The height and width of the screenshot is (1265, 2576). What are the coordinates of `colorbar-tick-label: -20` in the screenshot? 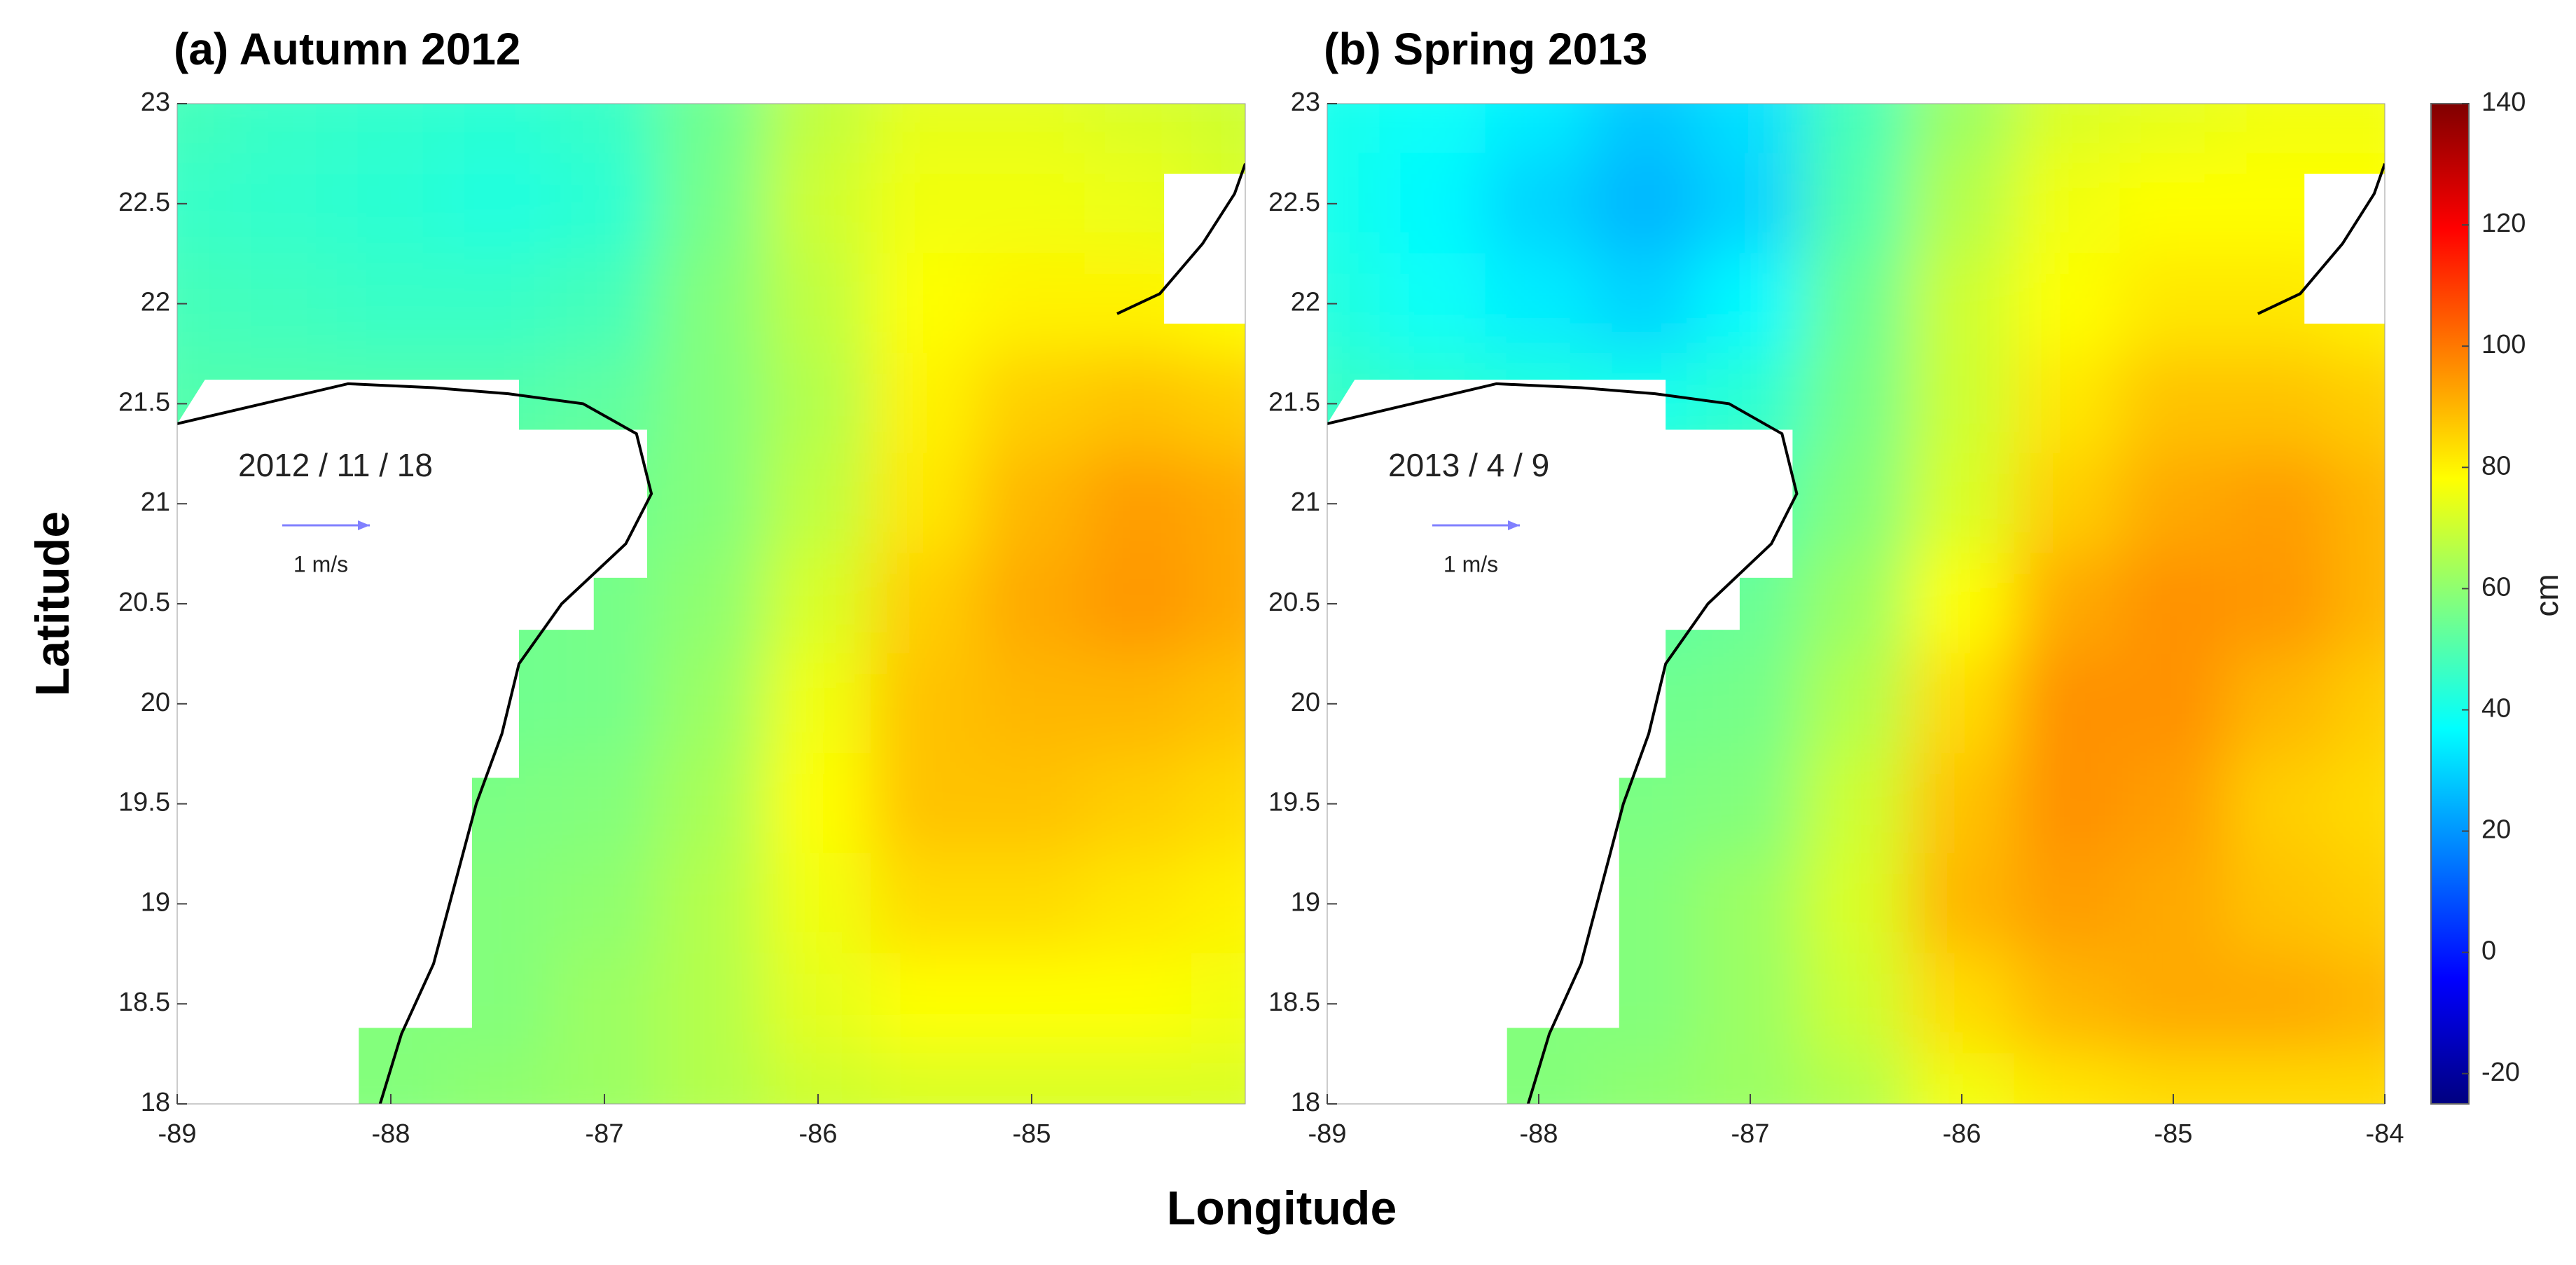 It's located at (2500, 1072).